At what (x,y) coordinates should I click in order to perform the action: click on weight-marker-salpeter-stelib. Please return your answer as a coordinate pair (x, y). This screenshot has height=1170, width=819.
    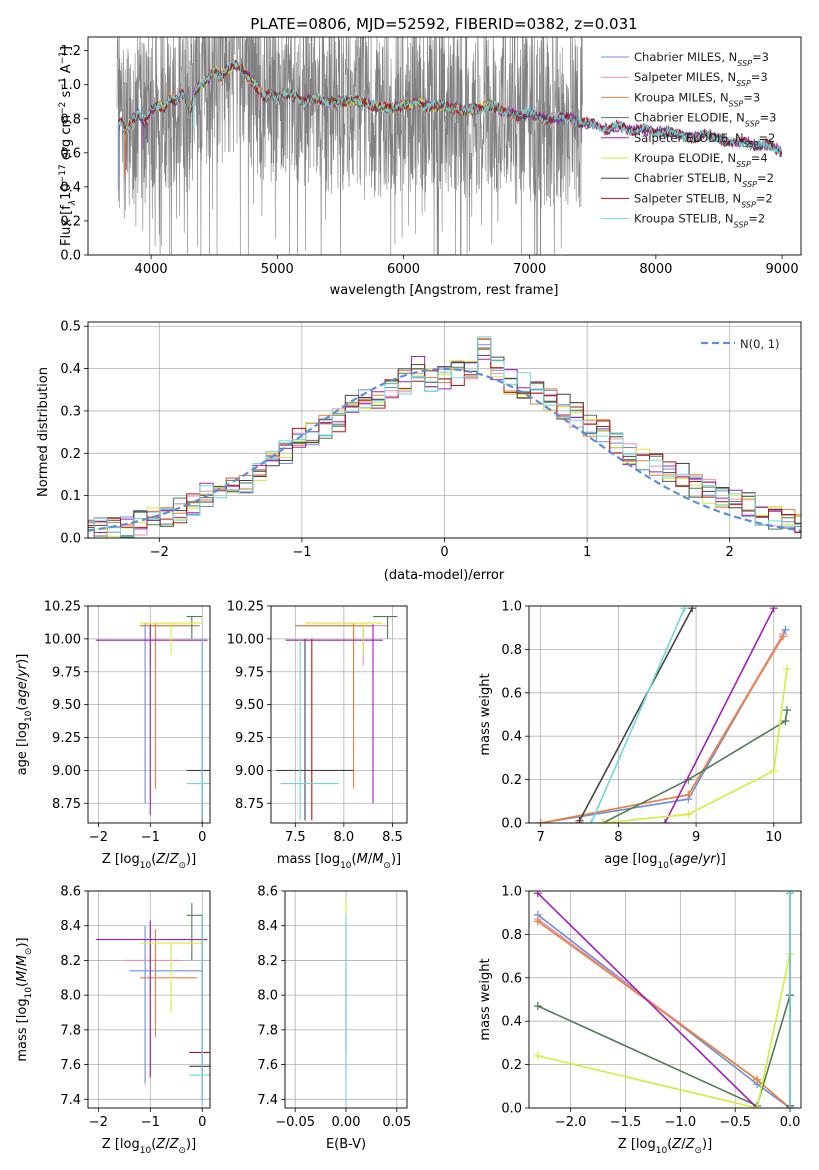
    Looking at the image, I should click on (579, 821).